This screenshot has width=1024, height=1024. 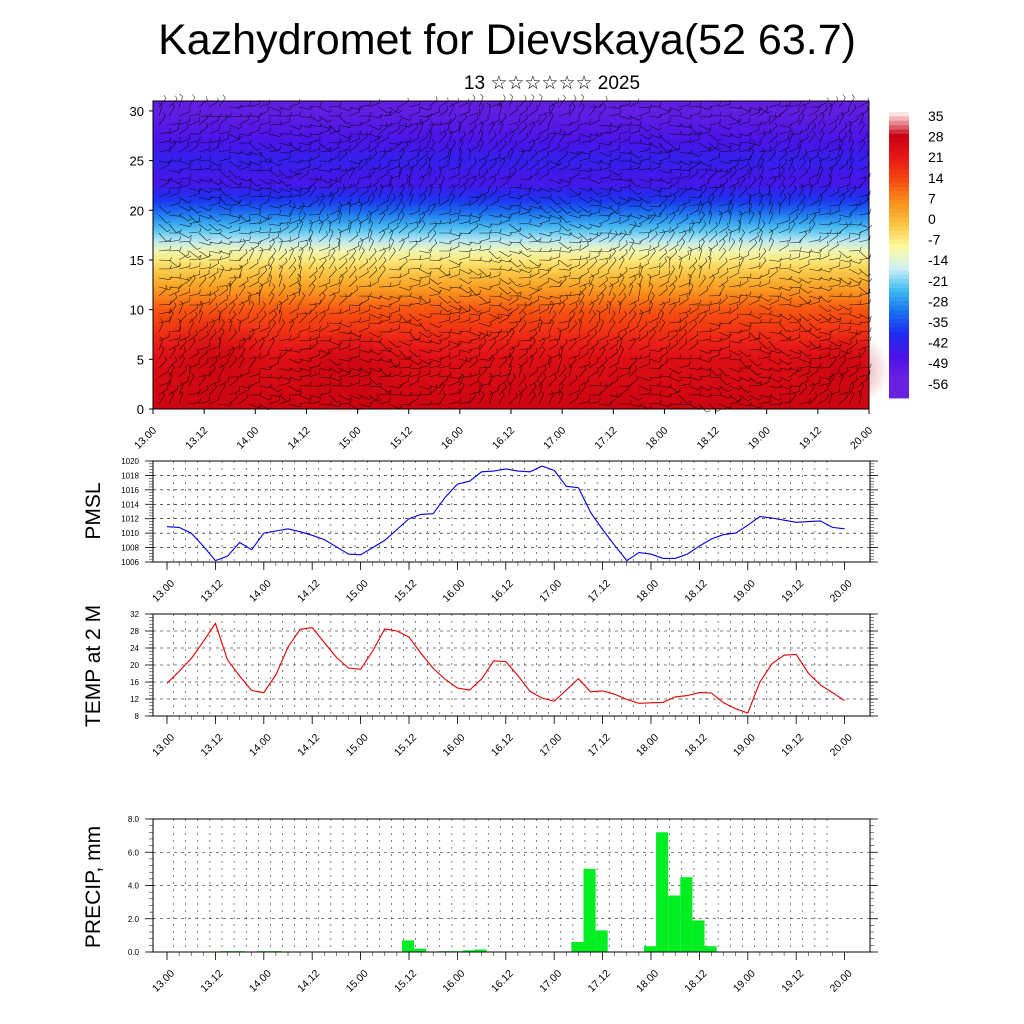 What do you see at coordinates (345, 370) in the screenshot?
I see `warm-core` at bounding box center [345, 370].